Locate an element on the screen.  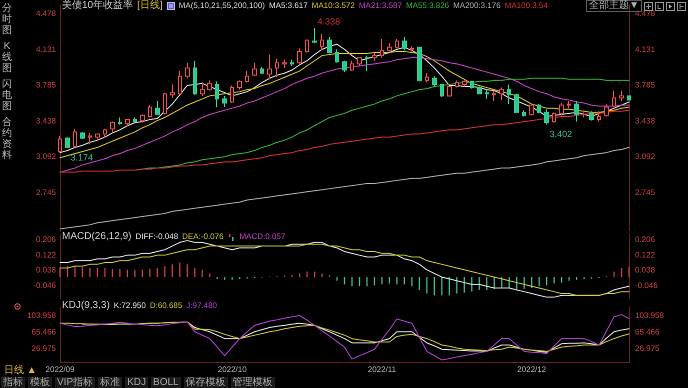
text: 闪电图 is located at coordinates (7, 95).